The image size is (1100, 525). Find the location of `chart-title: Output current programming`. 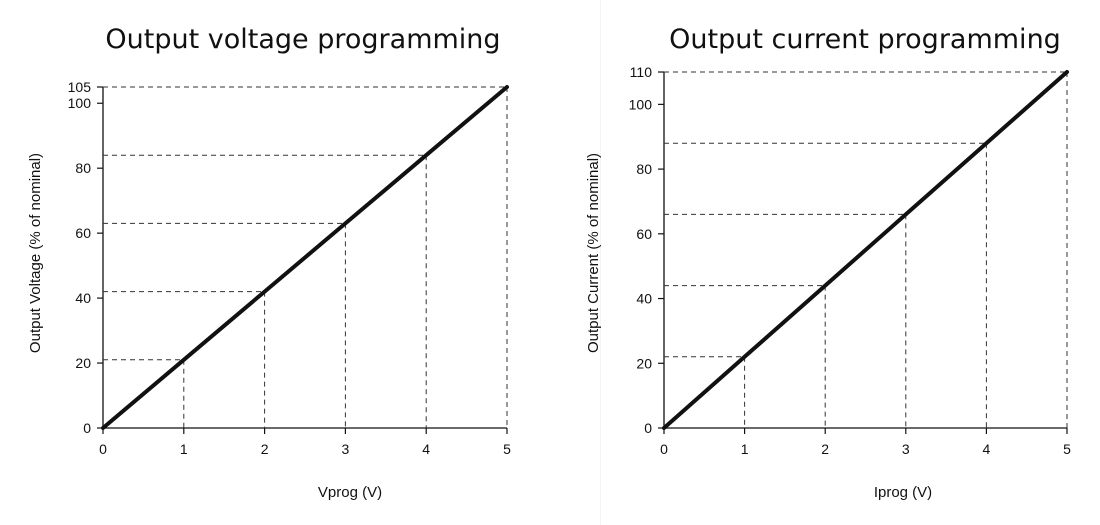

chart-title: Output current programming is located at coordinates (865, 39).